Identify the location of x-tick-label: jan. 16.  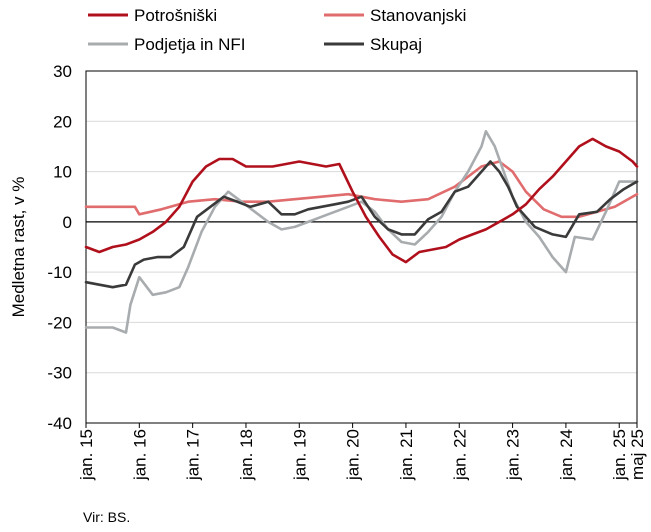
(139, 455).